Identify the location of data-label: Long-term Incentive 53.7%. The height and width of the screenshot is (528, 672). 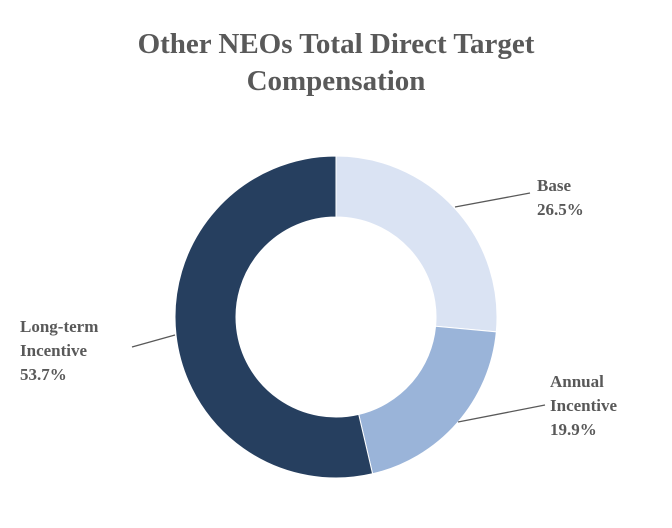
(75, 351).